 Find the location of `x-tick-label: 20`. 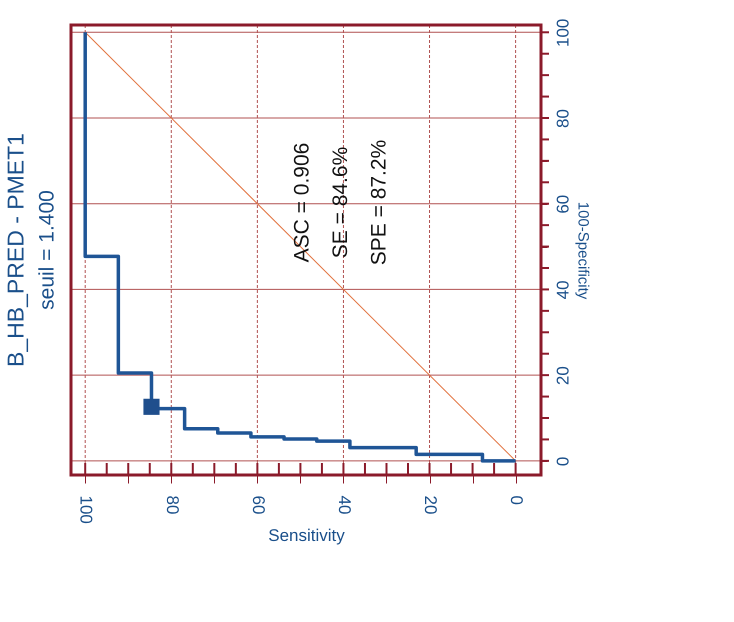

x-tick-label: 20 is located at coordinates (430, 505).